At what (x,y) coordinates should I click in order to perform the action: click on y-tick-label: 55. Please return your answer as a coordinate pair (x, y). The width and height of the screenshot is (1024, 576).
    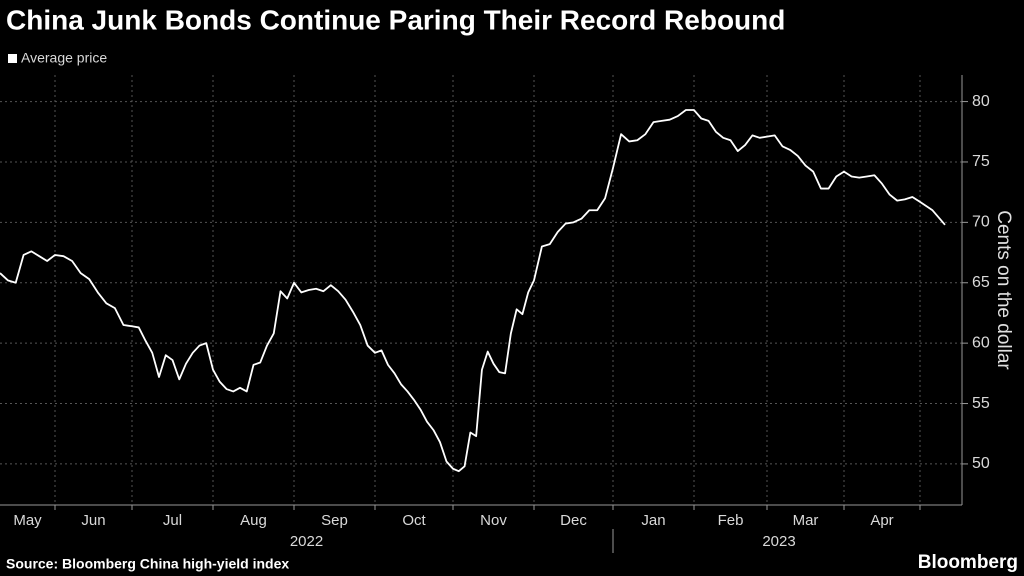
    Looking at the image, I should click on (981, 403).